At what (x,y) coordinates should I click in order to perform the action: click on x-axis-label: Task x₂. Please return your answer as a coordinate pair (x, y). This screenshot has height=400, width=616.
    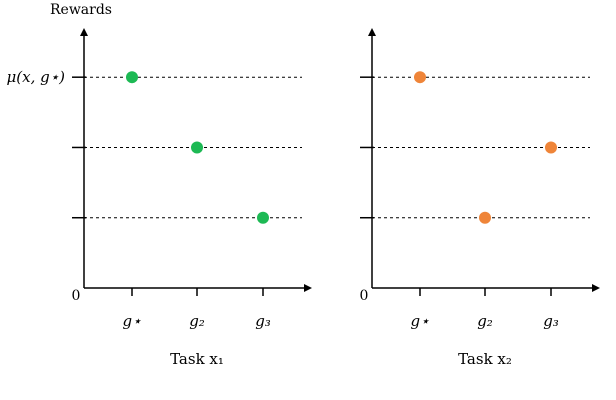
    Looking at the image, I should click on (485, 359).